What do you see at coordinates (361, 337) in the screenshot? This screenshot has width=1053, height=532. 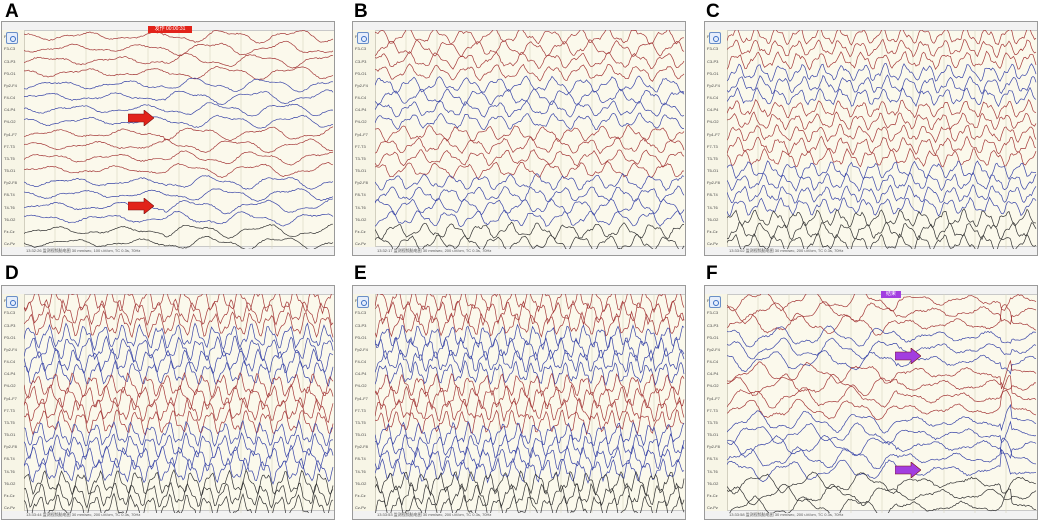 I see `channel-label: P3-O1` at bounding box center [361, 337].